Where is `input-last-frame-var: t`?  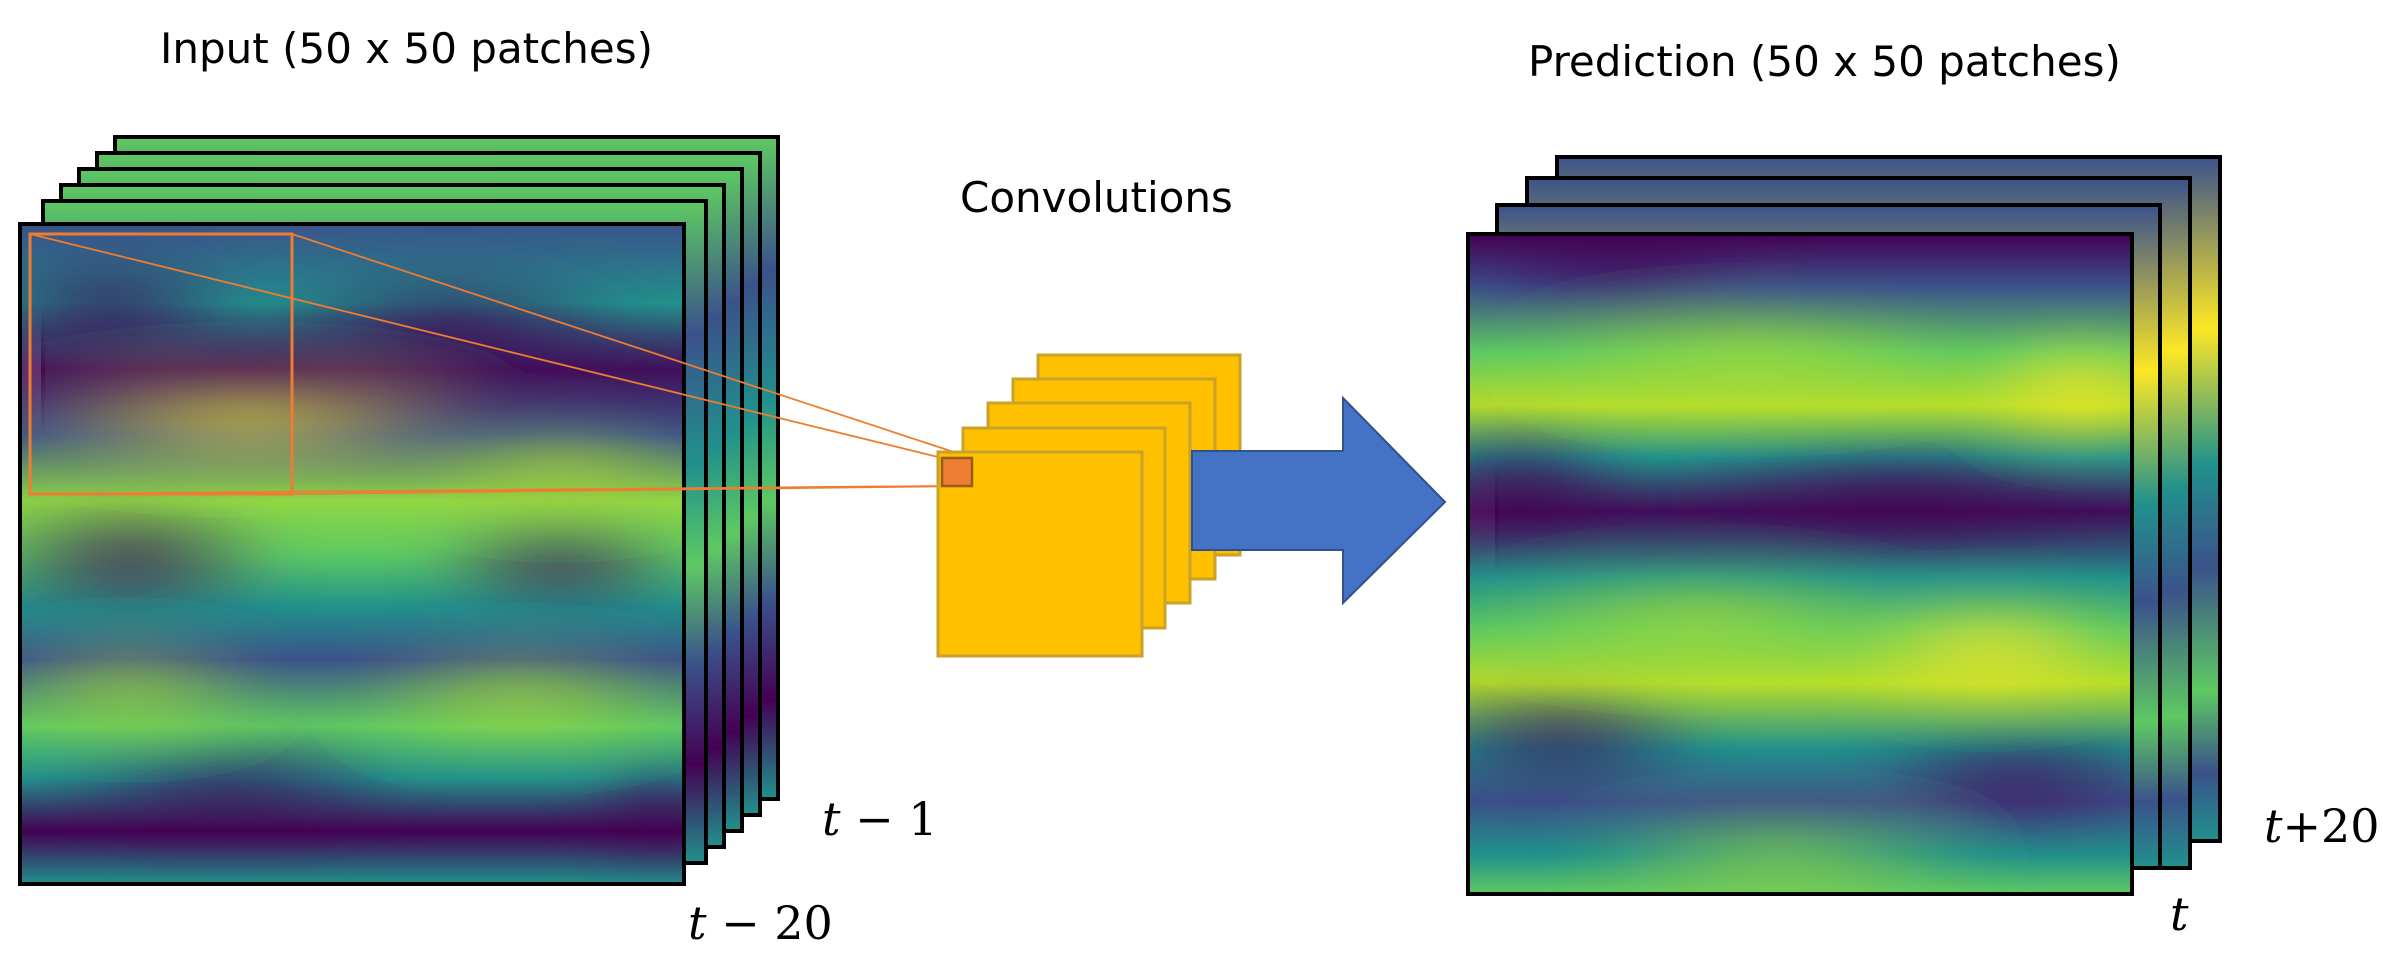
input-last-frame-var: t is located at coordinates (697, 923).